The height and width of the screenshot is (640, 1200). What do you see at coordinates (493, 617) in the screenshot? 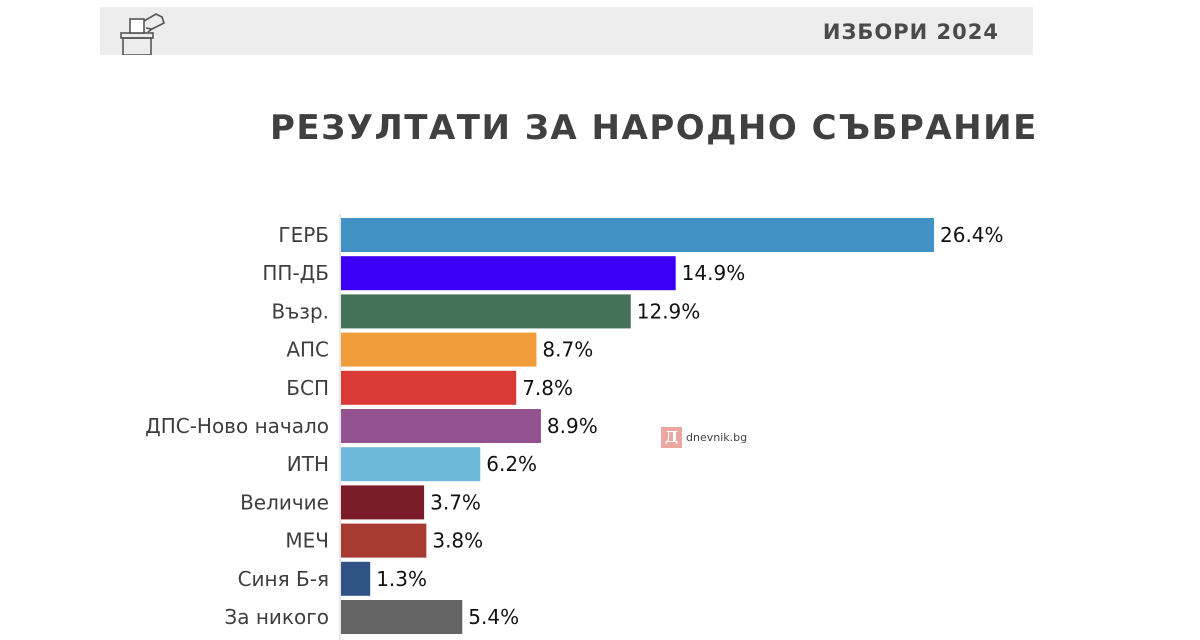
I see `value-label-11: 5.4%` at bounding box center [493, 617].